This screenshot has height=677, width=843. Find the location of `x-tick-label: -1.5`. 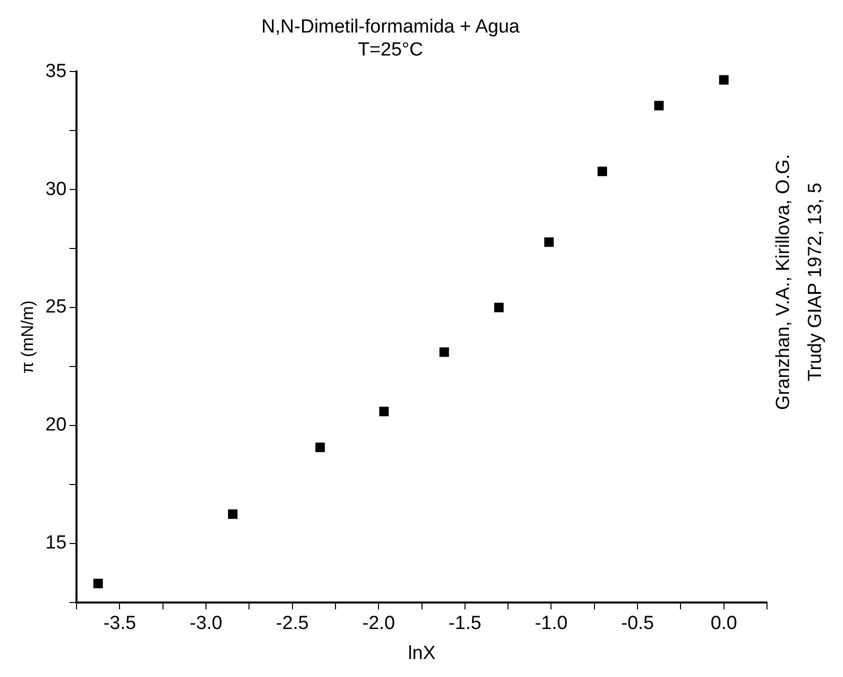

x-tick-label: -1.5 is located at coordinates (465, 623).